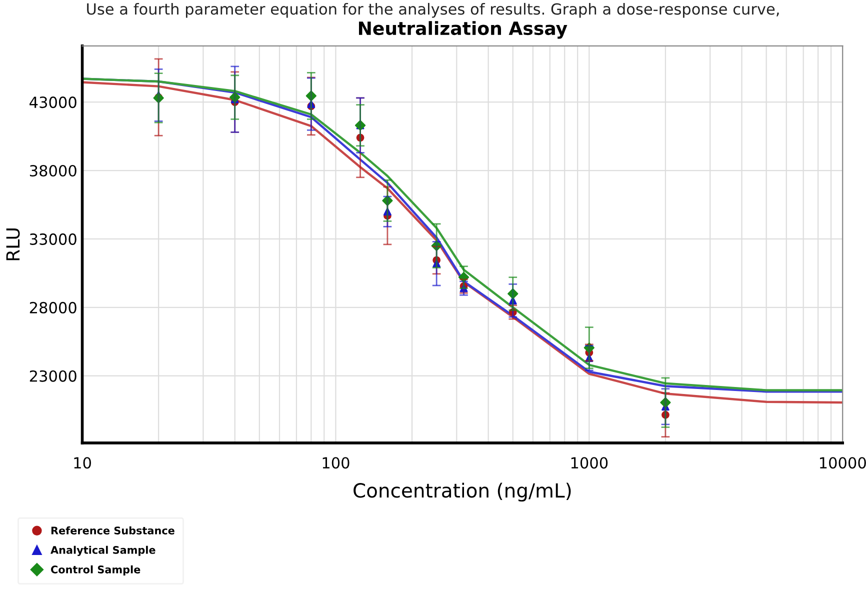 The height and width of the screenshot is (589, 866). What do you see at coordinates (462, 492) in the screenshot?
I see `x-axis-title: Concentration (ng/mL)` at bounding box center [462, 492].